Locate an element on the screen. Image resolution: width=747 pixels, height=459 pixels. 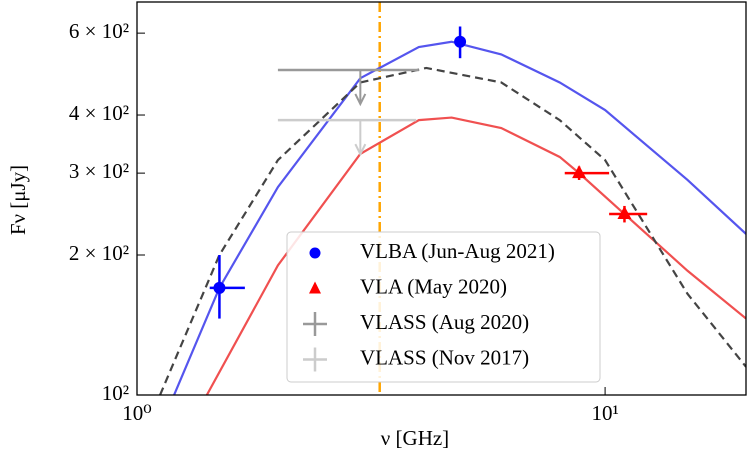
x-tick-label: 10¹ is located at coordinates (604, 413).